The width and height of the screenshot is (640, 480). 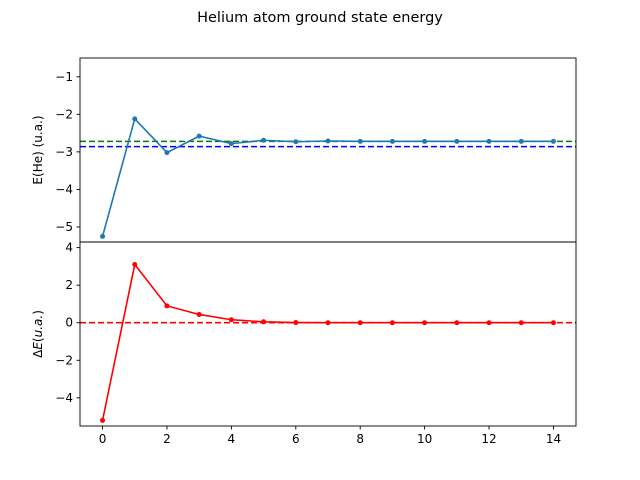 What do you see at coordinates (38, 334) in the screenshot?
I see `ylabel-bottom: ΔE(u.a.)` at bounding box center [38, 334].